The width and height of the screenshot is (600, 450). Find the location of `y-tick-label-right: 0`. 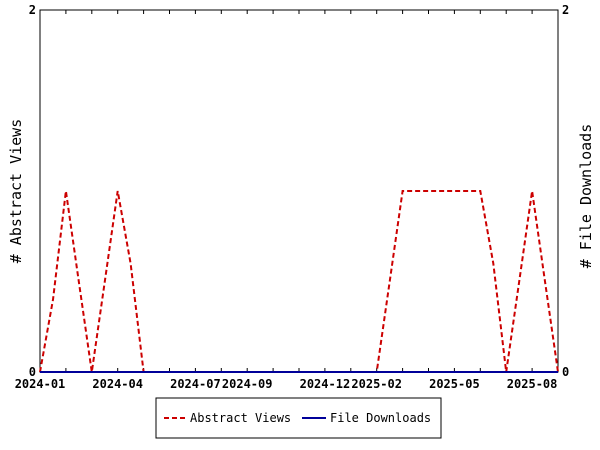

y-tick-label-right: 0 is located at coordinates (565, 372).